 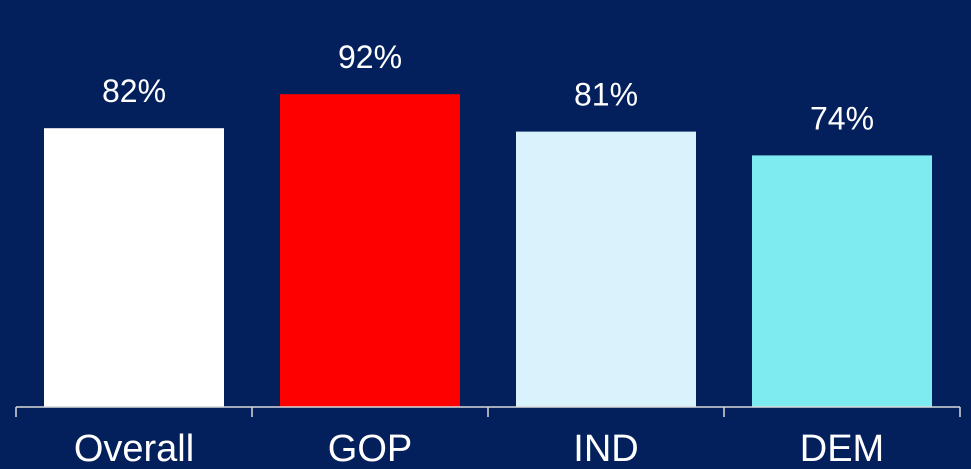 What do you see at coordinates (605, 448) in the screenshot?
I see `x-tick-label-ind: IND` at bounding box center [605, 448].